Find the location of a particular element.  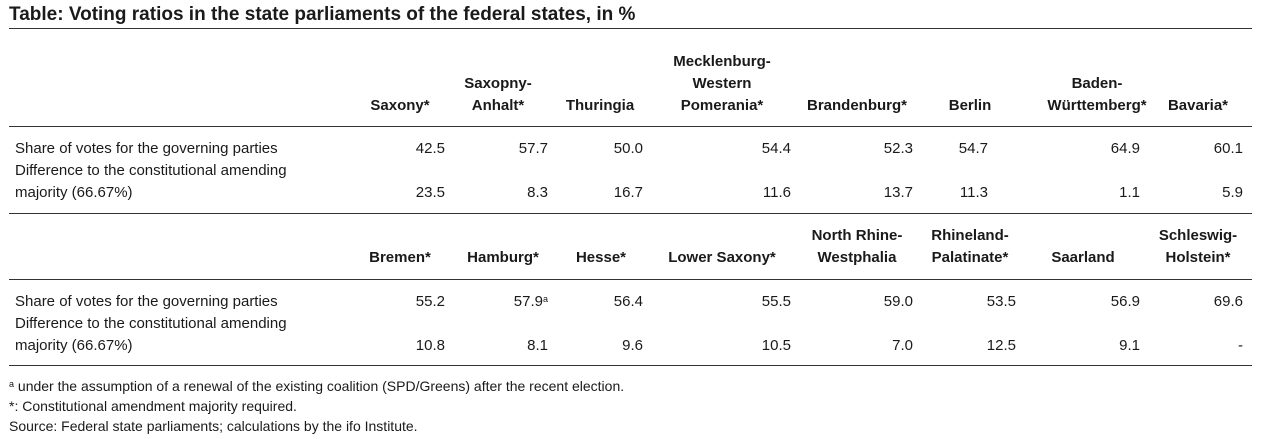

table1-header-1-line-0: Saxopny- is located at coordinates (498, 83).